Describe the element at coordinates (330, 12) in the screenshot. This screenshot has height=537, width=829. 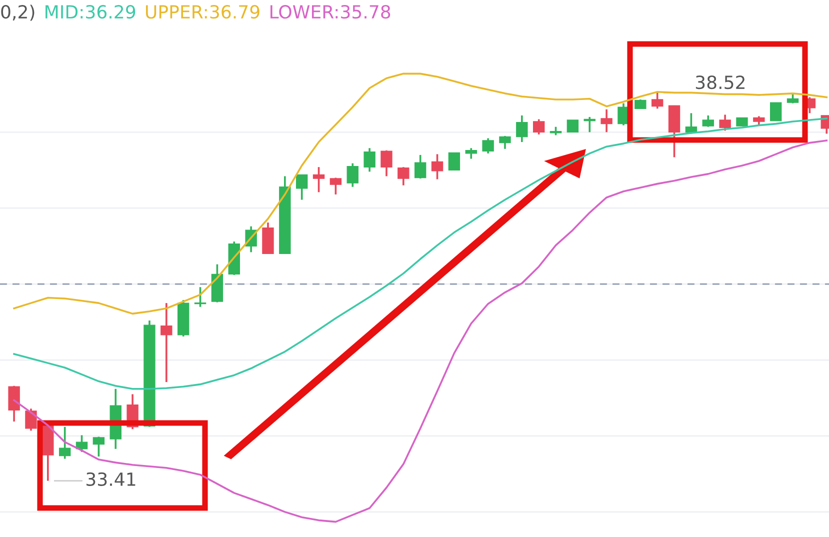
I see `text: LOWER:35.78` at that location.